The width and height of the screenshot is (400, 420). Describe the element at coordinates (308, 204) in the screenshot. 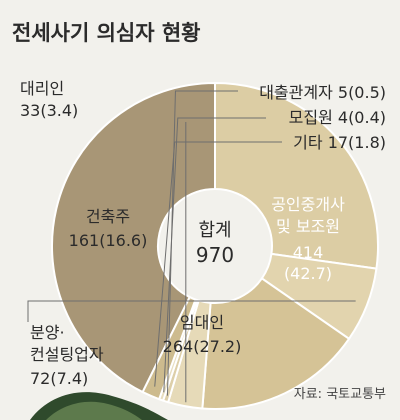

I see `slice-name-1-1: 공인중개사` at that location.